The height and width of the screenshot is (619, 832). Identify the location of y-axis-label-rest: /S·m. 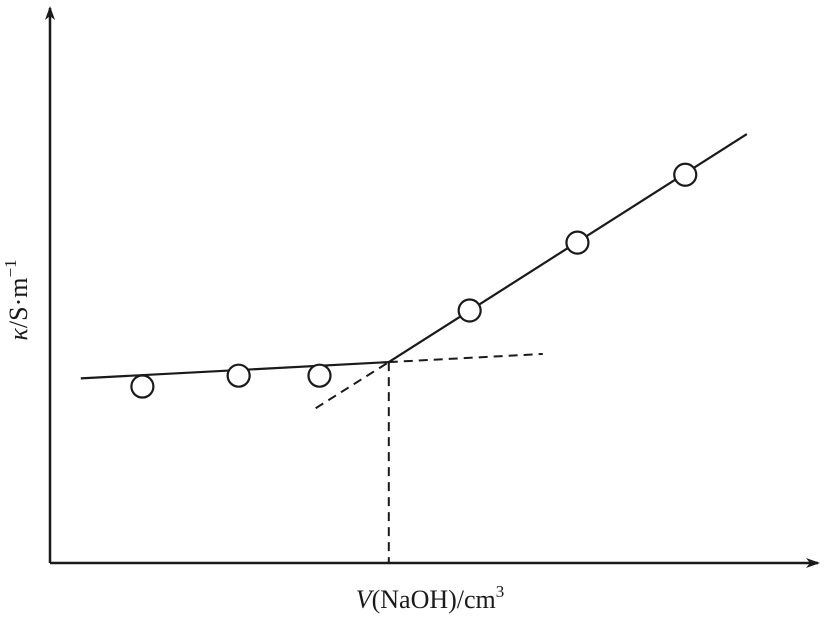
(18, 303).